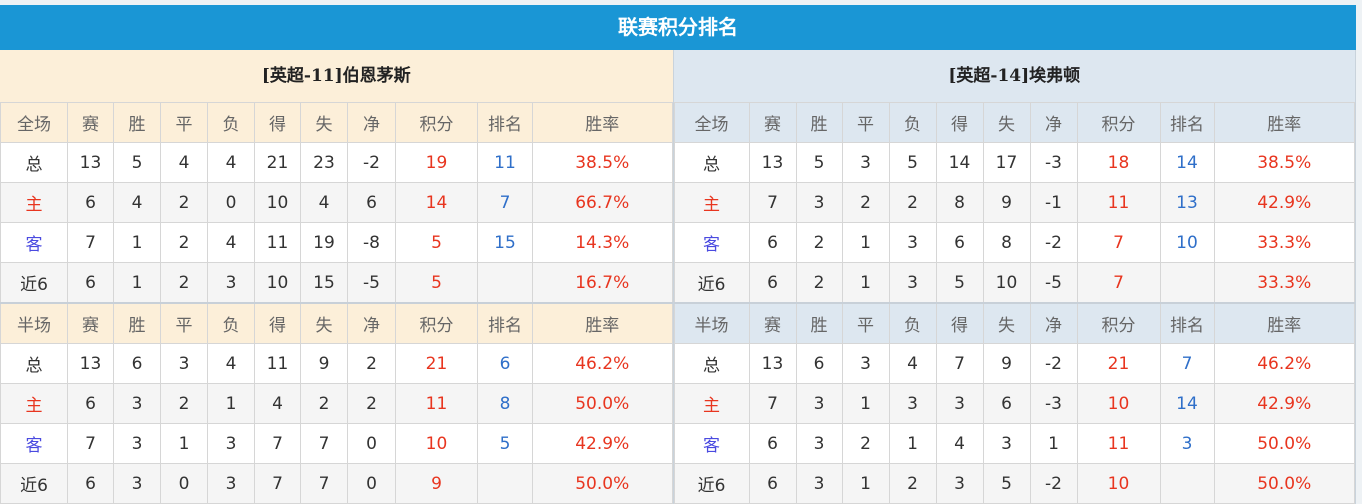  Describe the element at coordinates (1053, 122) in the screenshot. I see `column-header: 净` at that location.